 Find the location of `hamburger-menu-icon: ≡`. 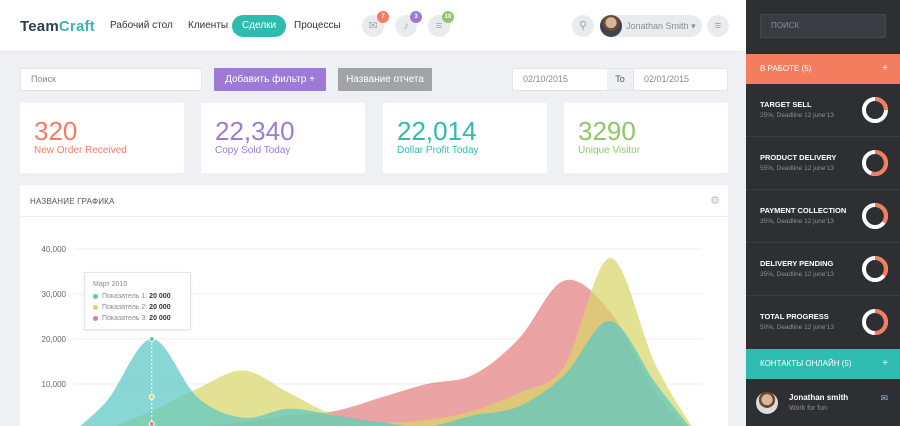

hamburger-menu-icon: ≡ is located at coordinates (718, 26).